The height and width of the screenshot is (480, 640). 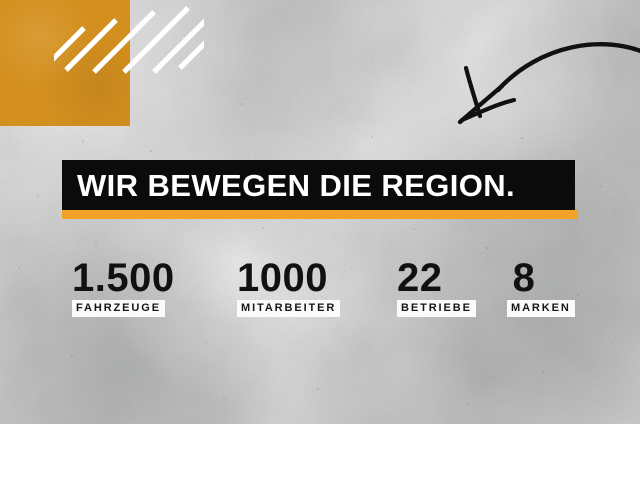 I want to click on stat-item: 1.500 FAHRZEUGE, so click(x=123, y=287).